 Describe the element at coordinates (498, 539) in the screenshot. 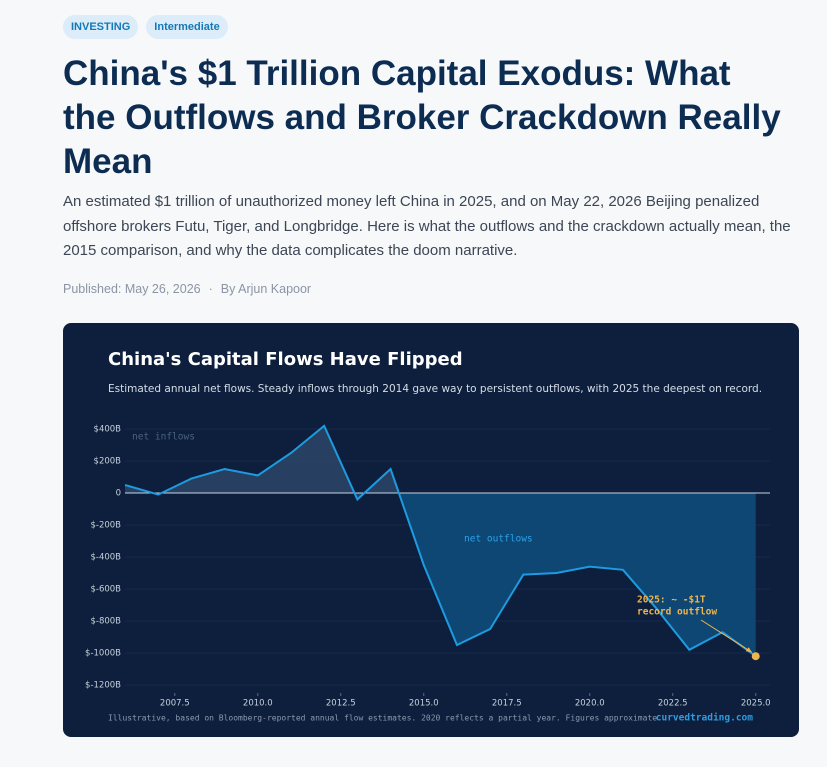

I see `annotation: net outflows` at that location.